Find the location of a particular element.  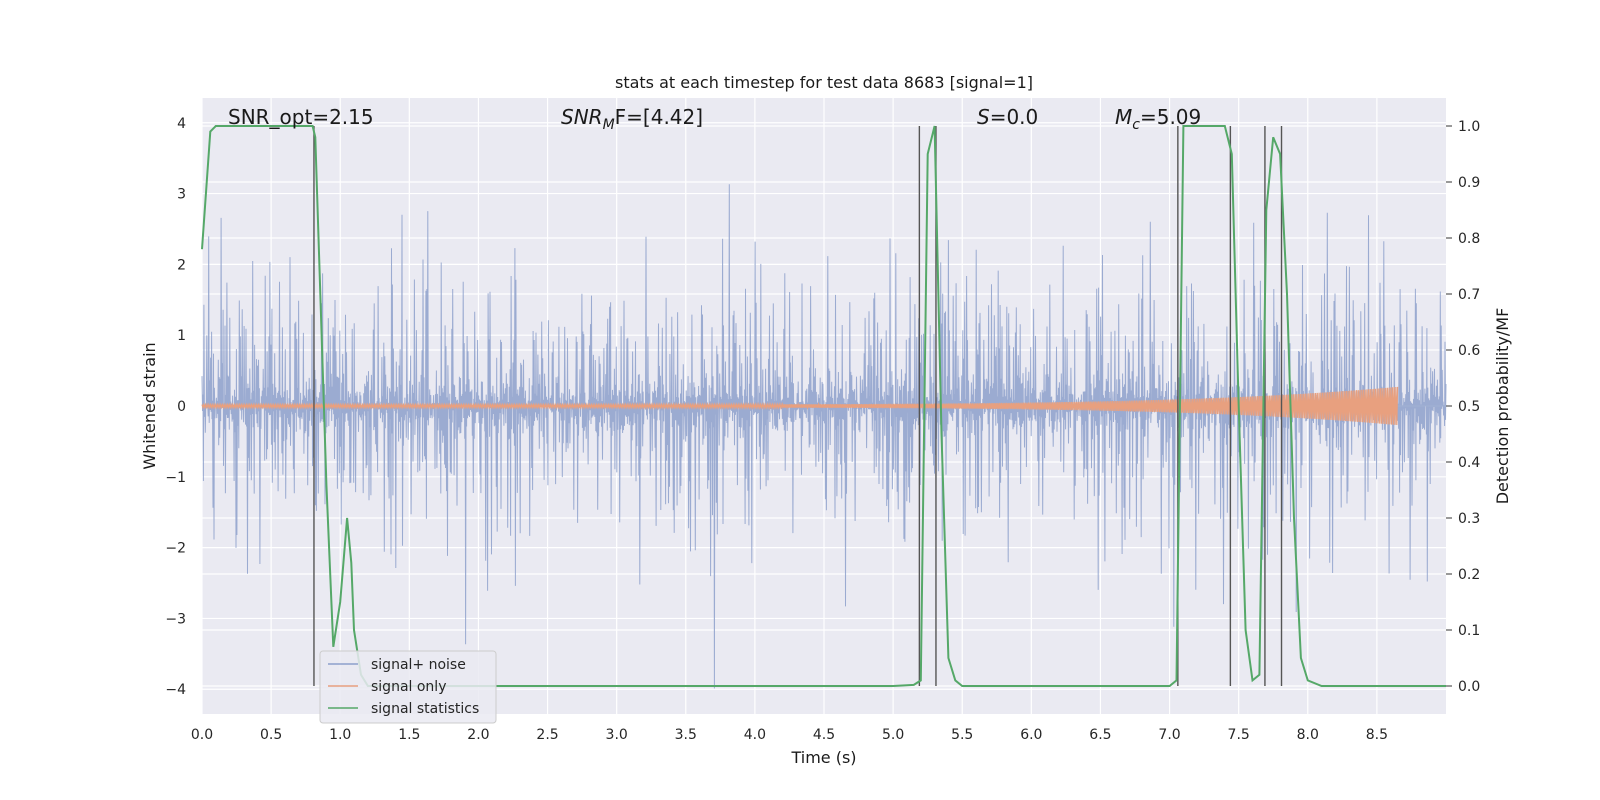

s-rest: =0.0 is located at coordinates (1014, 117).